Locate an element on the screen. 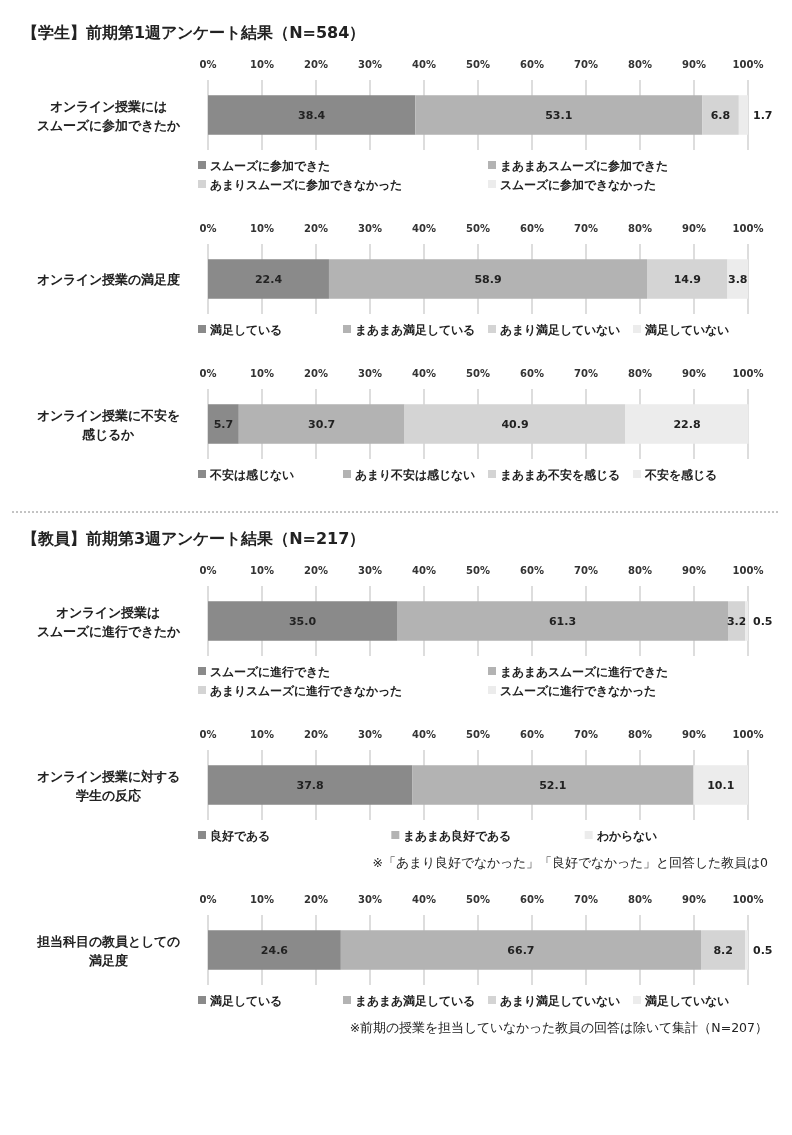 Image resolution: width=792 pixels, height=1135 pixels. y-tick-label: オンライン授業の満足度 is located at coordinates (108, 279).